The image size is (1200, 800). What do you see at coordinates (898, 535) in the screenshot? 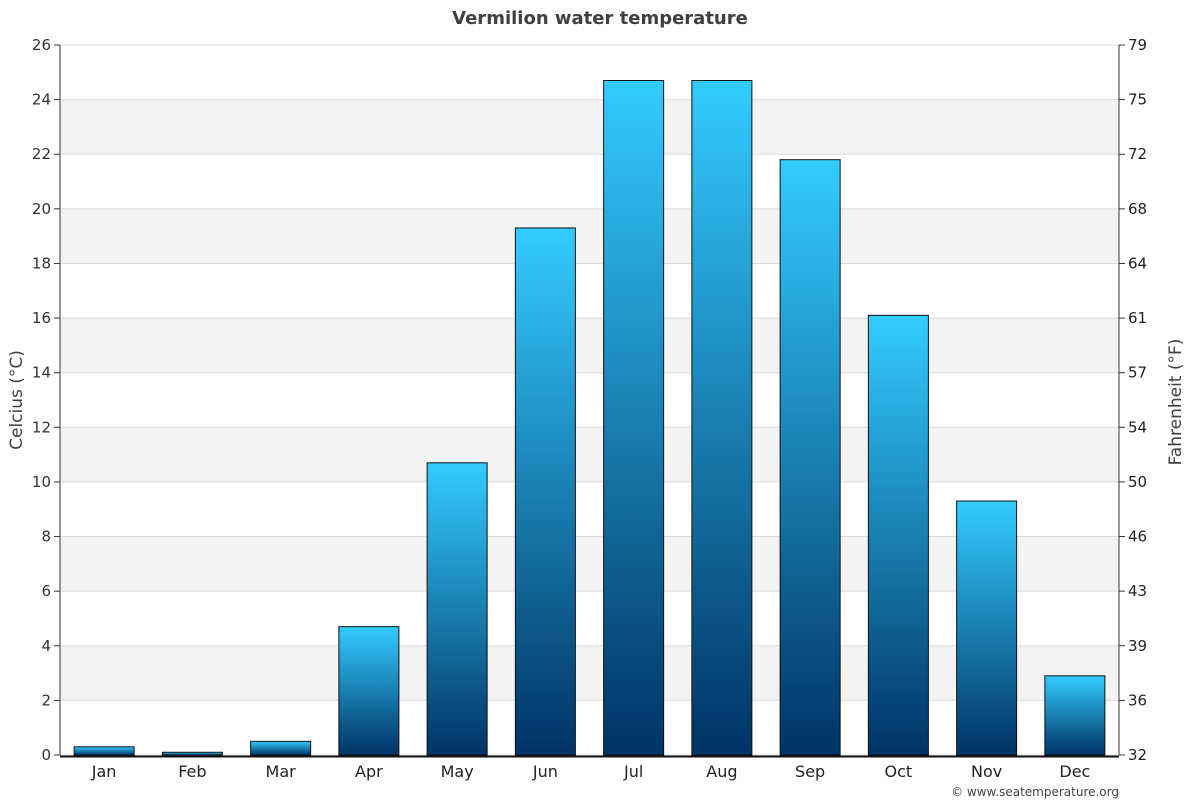
I see `bar-oct` at bounding box center [898, 535].